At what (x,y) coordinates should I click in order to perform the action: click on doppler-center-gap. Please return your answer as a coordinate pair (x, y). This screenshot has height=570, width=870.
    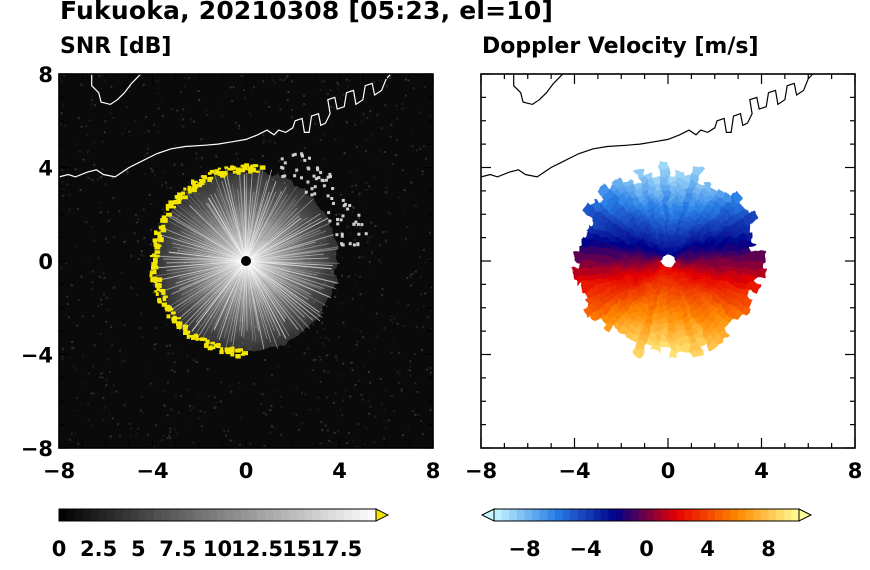
    Looking at the image, I should click on (668, 261).